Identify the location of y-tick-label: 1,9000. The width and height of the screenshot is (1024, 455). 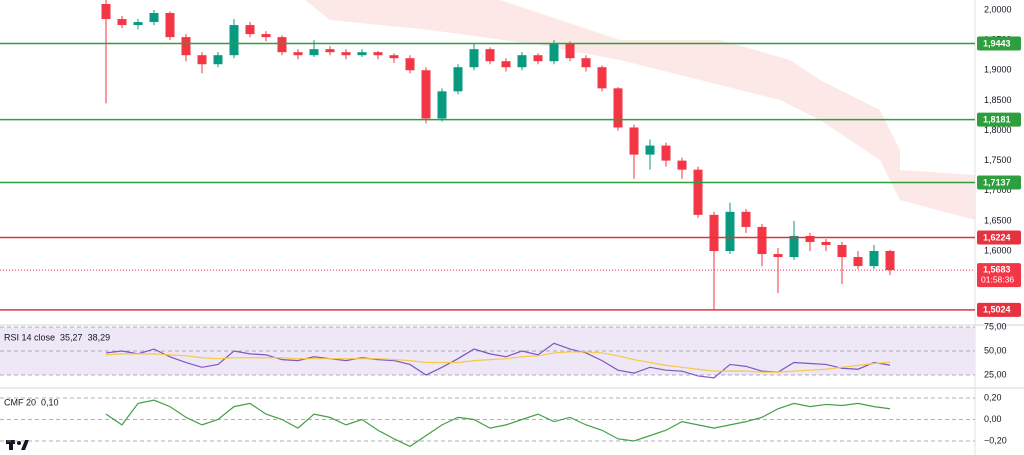
(998, 70).